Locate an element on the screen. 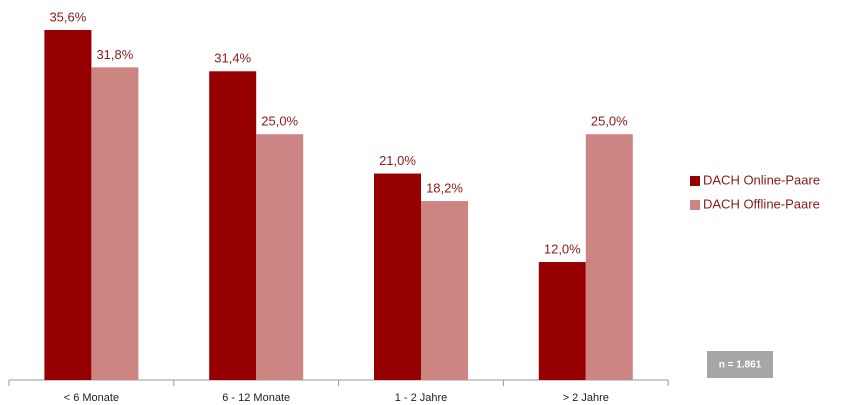  annotation-box is located at coordinates (740, 364).